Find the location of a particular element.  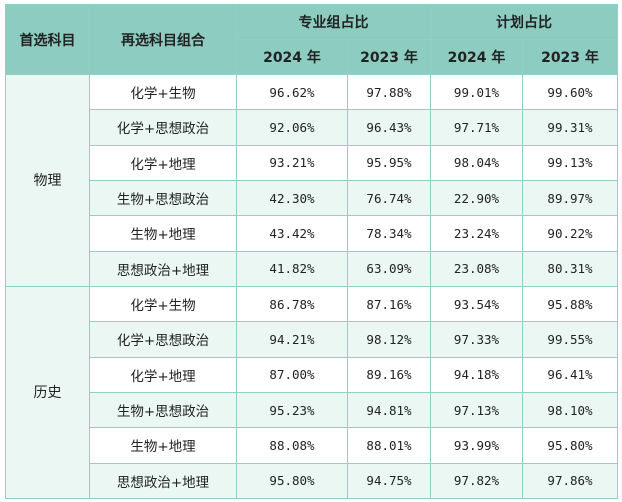

ratio-cell: 97.88% is located at coordinates (389, 92).